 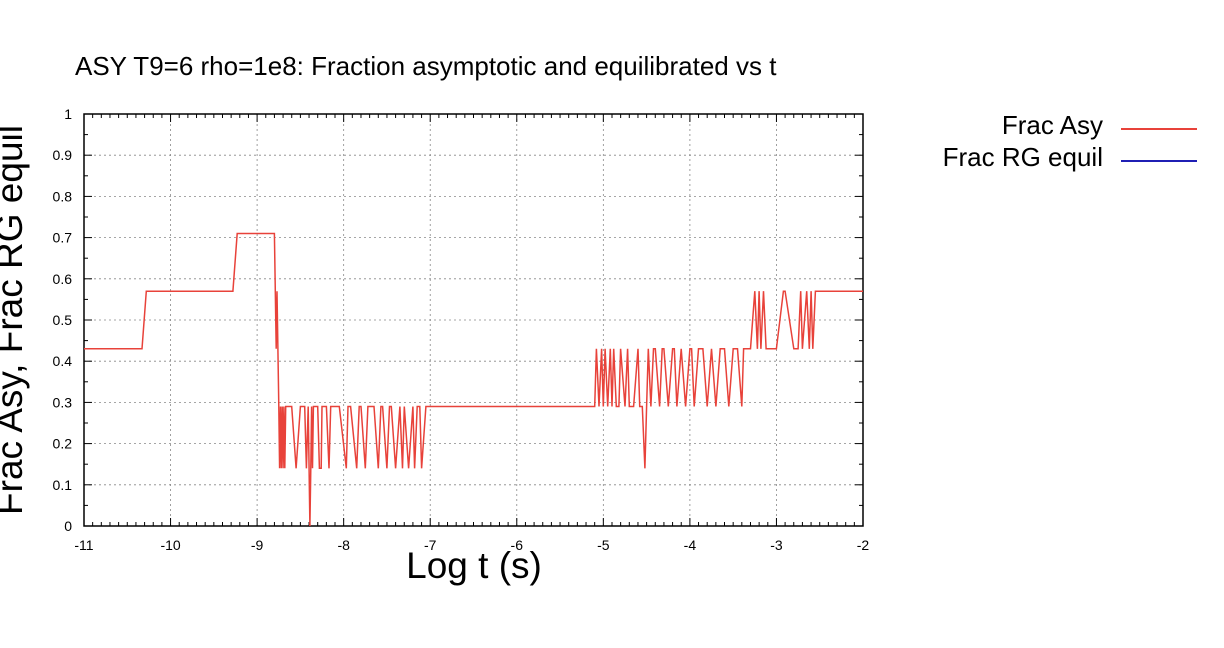 What do you see at coordinates (257, 545) in the screenshot?
I see `x-tick-label: -9` at bounding box center [257, 545].